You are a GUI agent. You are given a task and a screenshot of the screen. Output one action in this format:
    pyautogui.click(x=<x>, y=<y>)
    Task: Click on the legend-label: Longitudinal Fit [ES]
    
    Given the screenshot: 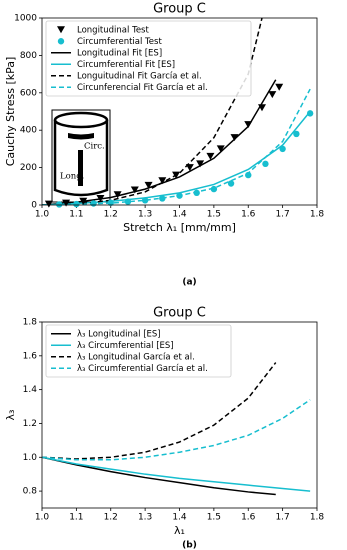 What is the action you would take?
    pyautogui.click(x=119, y=53)
    